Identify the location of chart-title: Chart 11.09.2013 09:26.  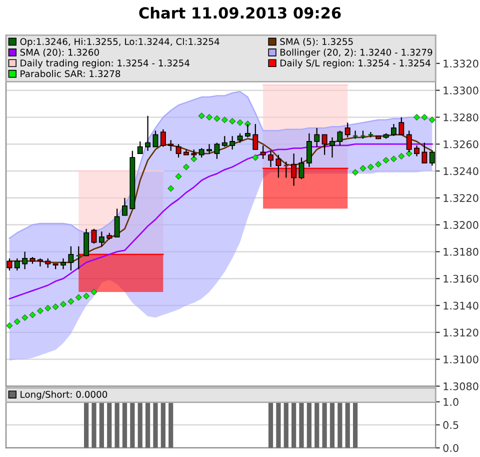
(240, 12).